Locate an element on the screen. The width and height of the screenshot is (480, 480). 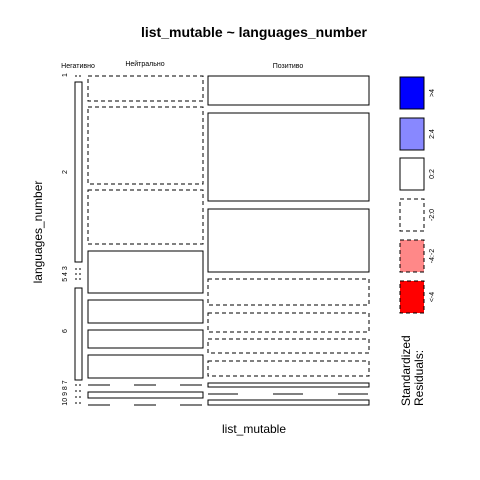
legend-title-line-1: Standardized is located at coordinates (406, 370).